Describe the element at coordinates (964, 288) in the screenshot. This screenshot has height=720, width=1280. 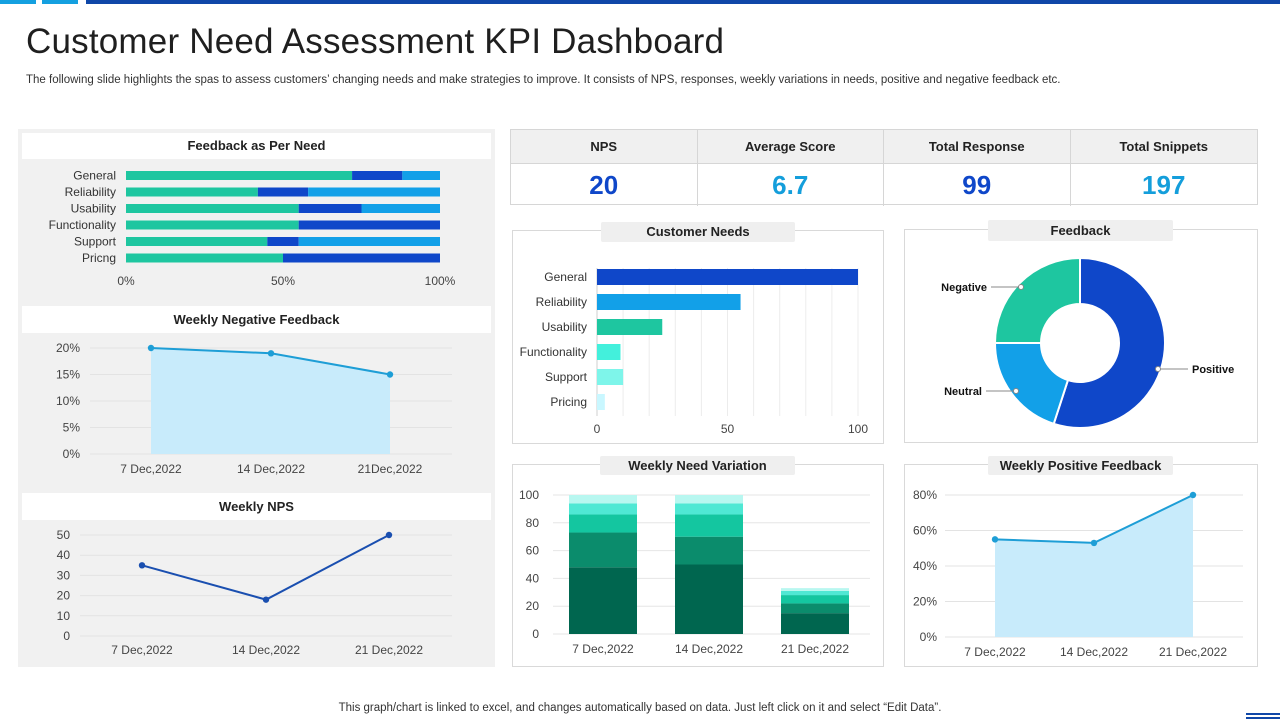
I see `slice-label-negative: Negative` at that location.